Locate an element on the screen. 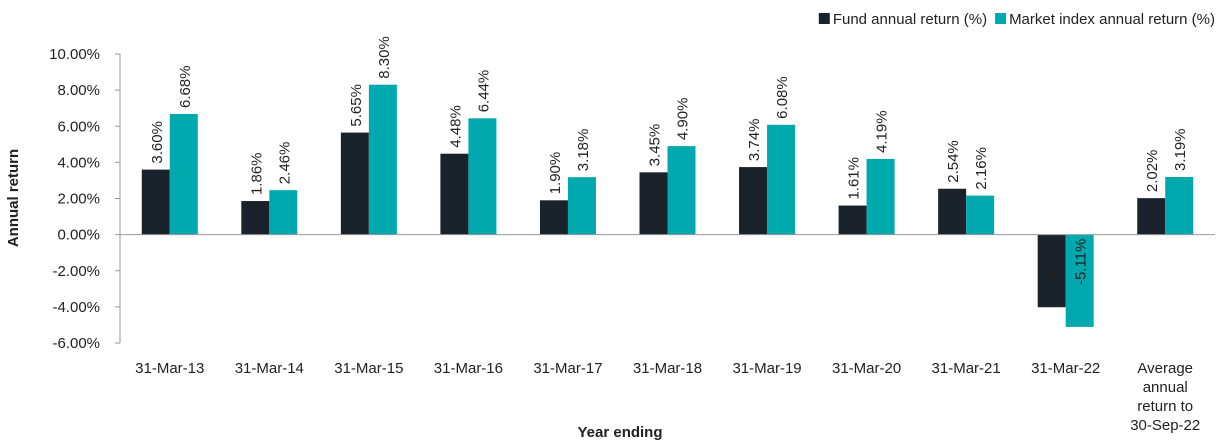 The height and width of the screenshot is (446, 1220). value-label: 5.65% is located at coordinates (356, 105).